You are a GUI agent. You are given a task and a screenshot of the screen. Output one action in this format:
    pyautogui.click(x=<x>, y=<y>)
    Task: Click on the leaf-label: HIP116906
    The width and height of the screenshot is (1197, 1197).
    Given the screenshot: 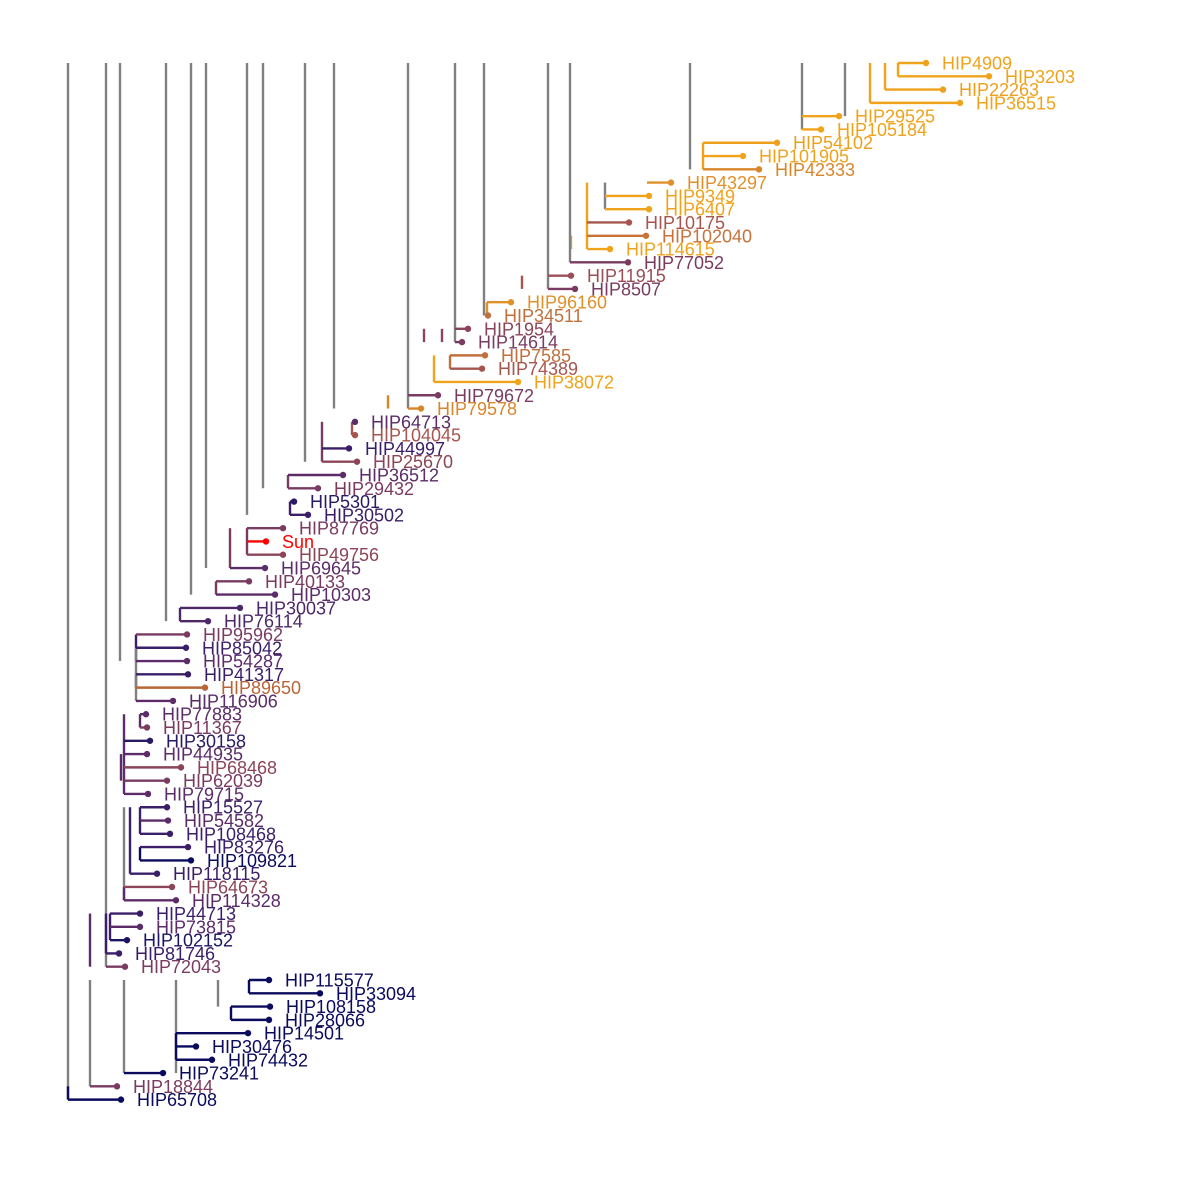 What is the action you would take?
    pyautogui.click(x=233, y=701)
    